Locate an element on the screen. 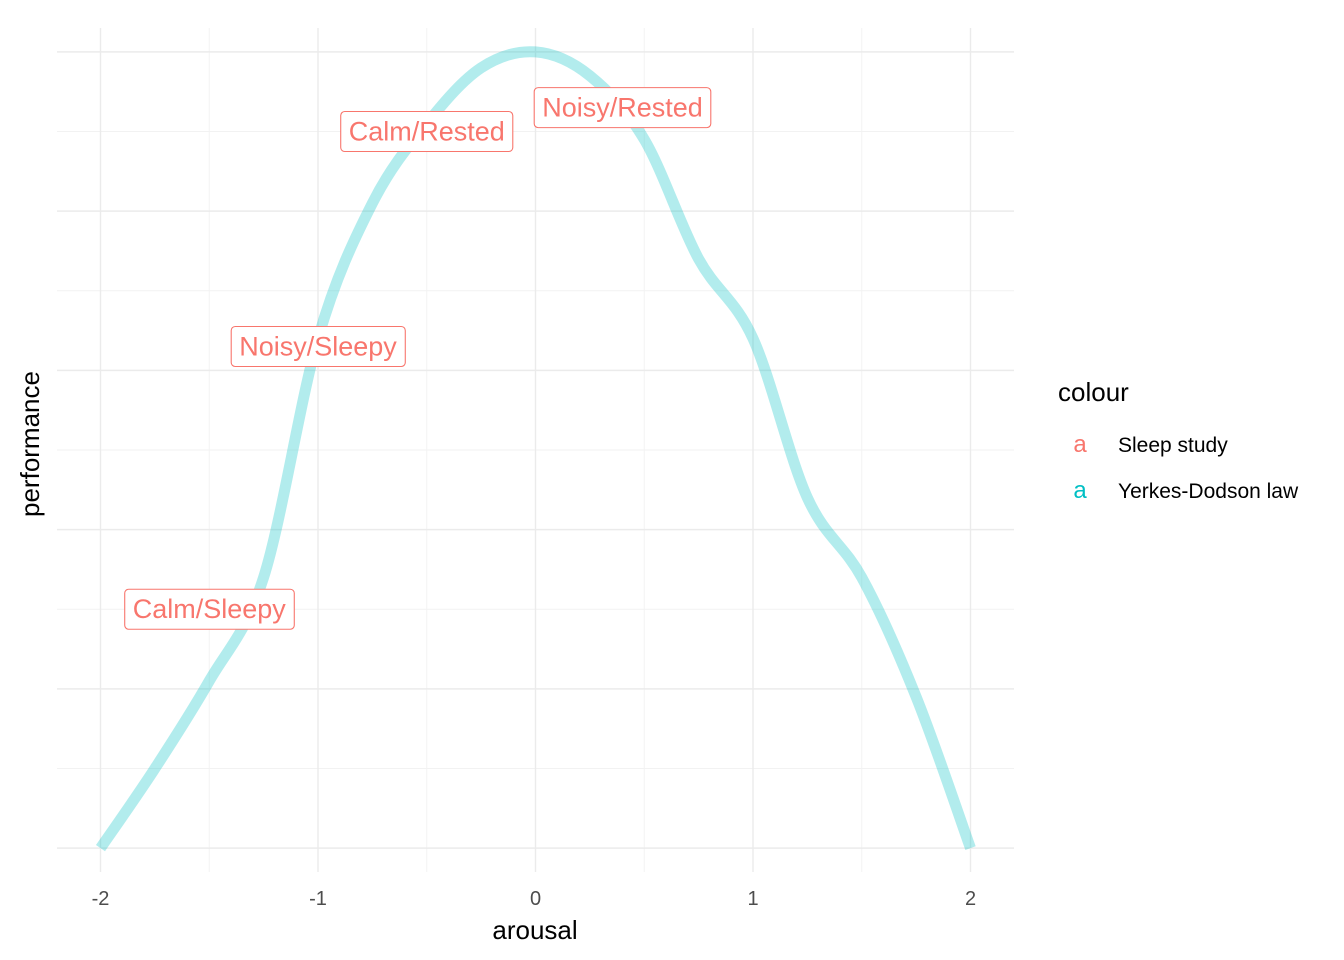 Image resolution: width=1344 pixels, height=960 pixels. sleep-study-label: Noisy/Sleepy is located at coordinates (318, 346).